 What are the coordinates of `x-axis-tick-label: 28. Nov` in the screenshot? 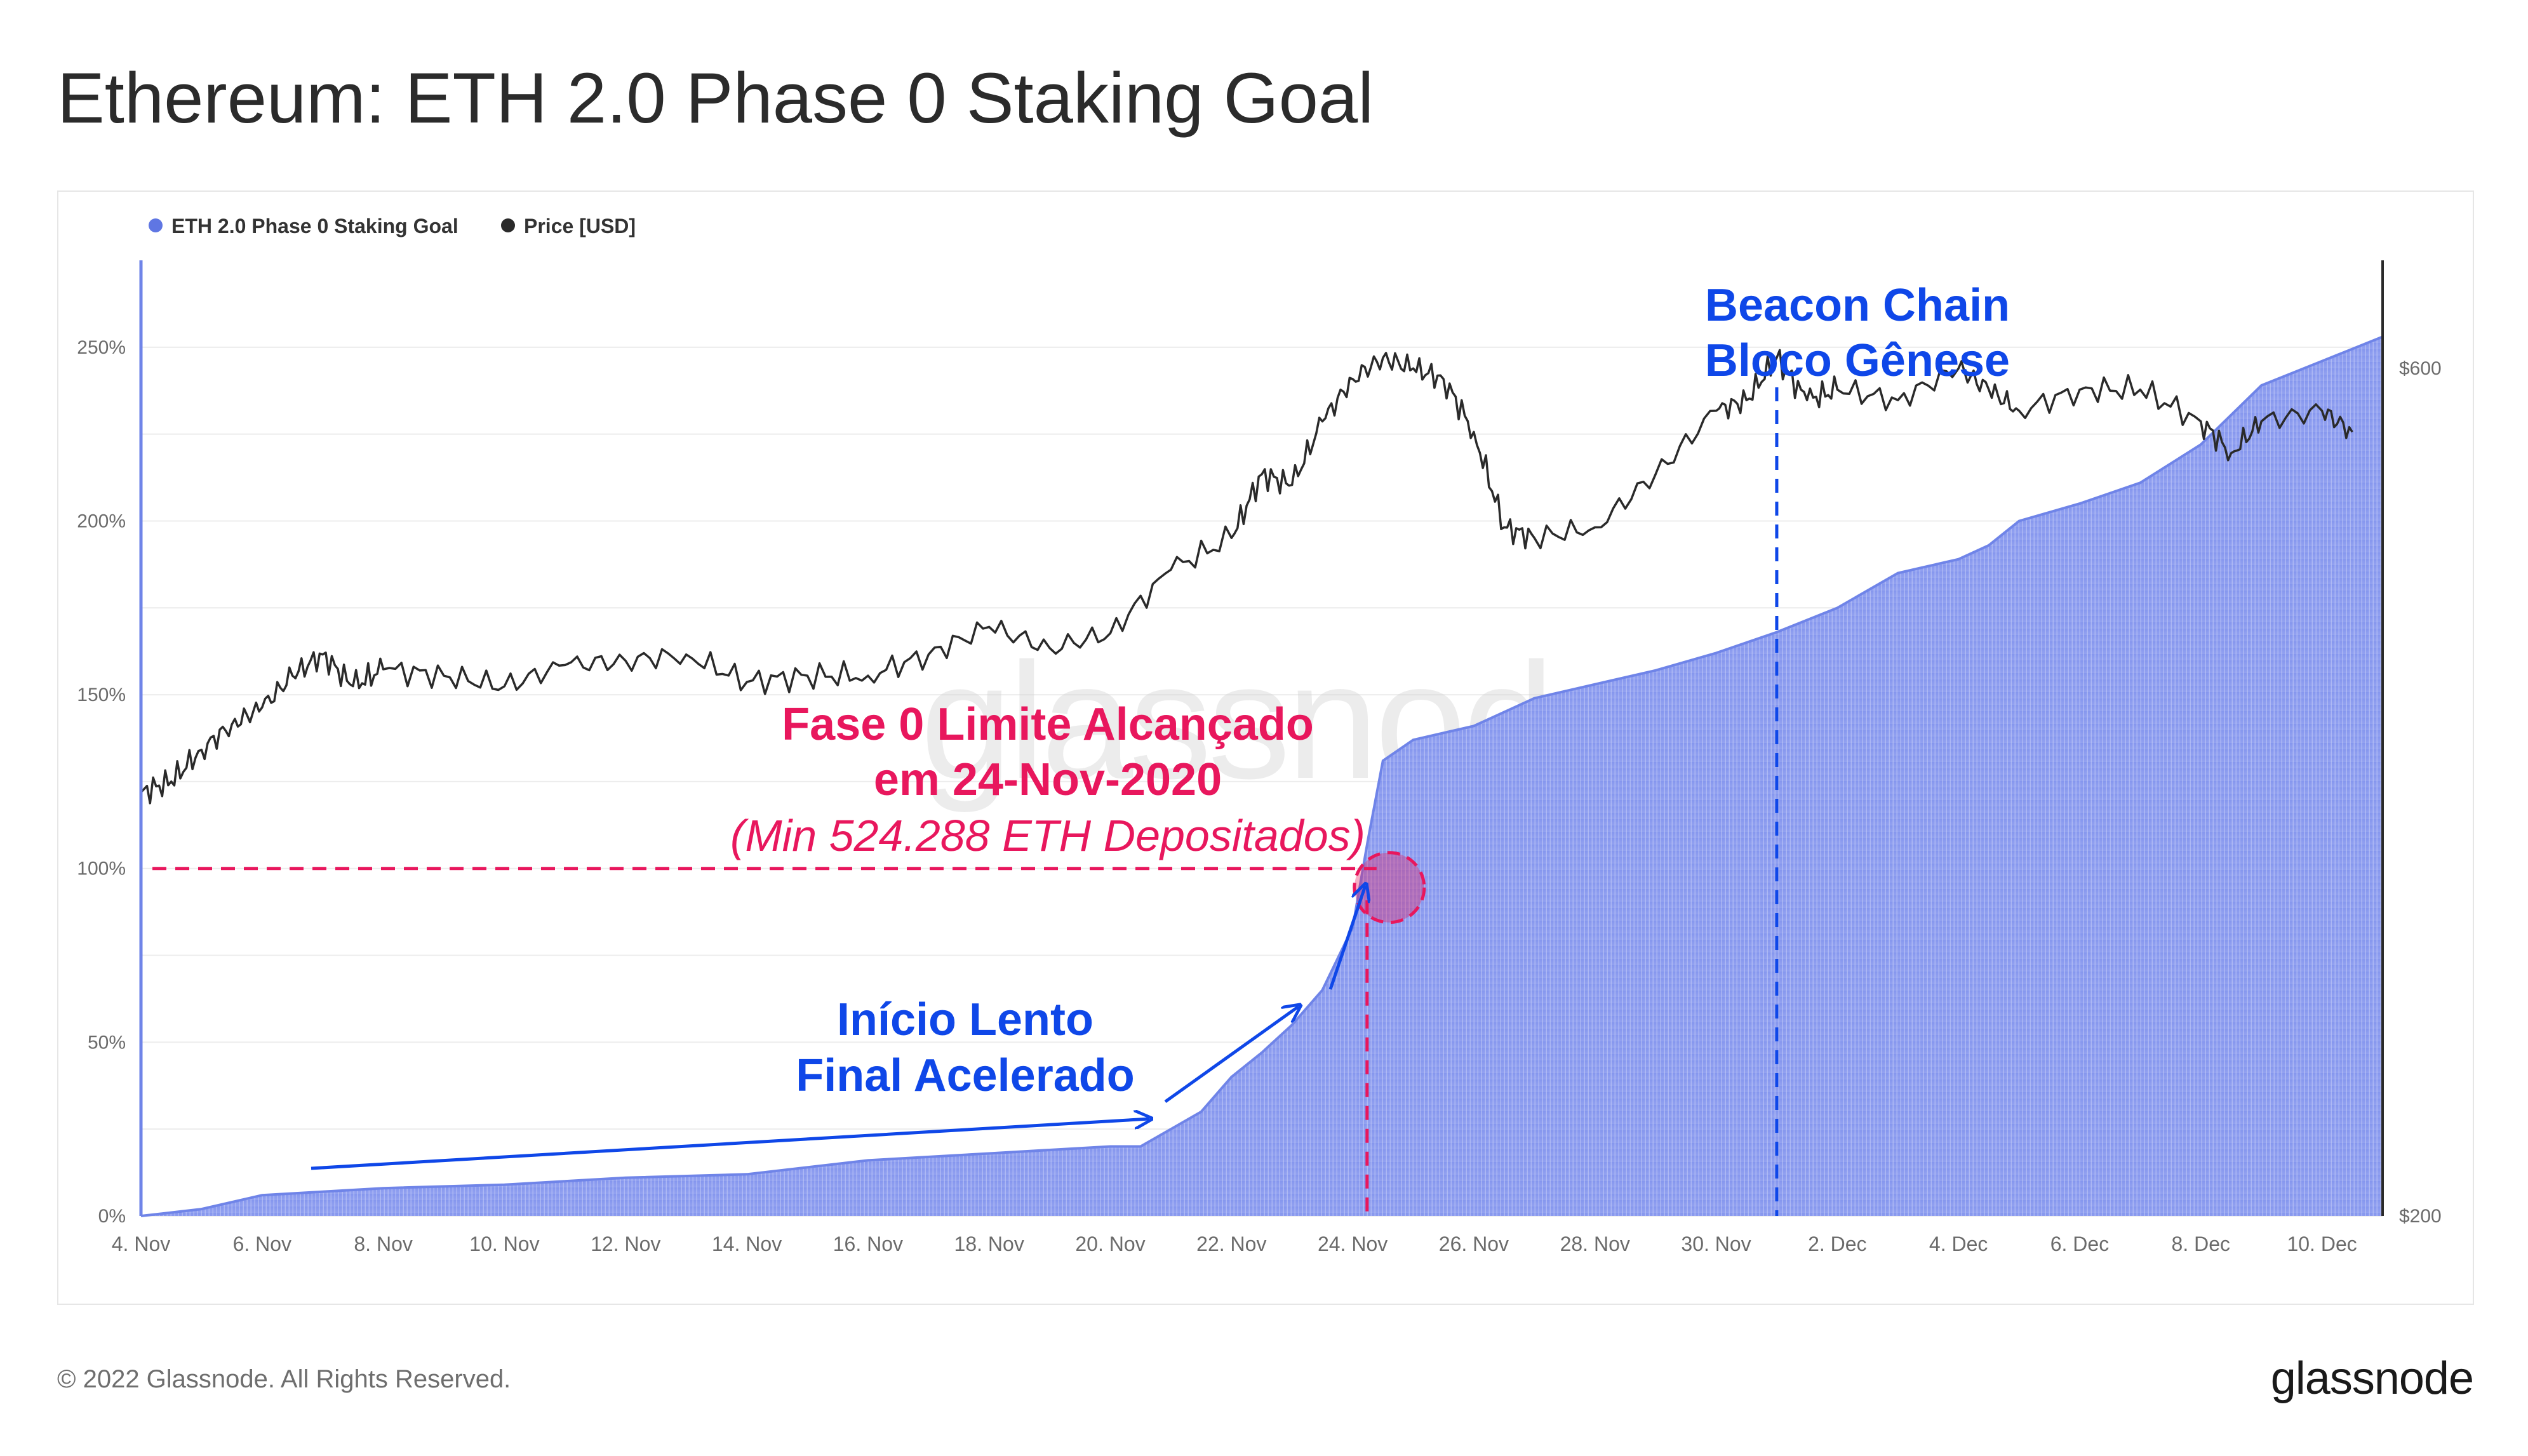 It's located at (1595, 1243).